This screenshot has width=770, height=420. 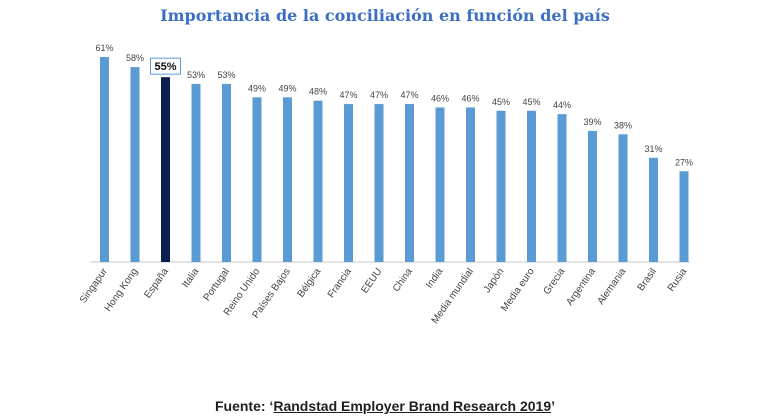 I want to click on source-prefix: Fuente: ‘, so click(x=244, y=406).